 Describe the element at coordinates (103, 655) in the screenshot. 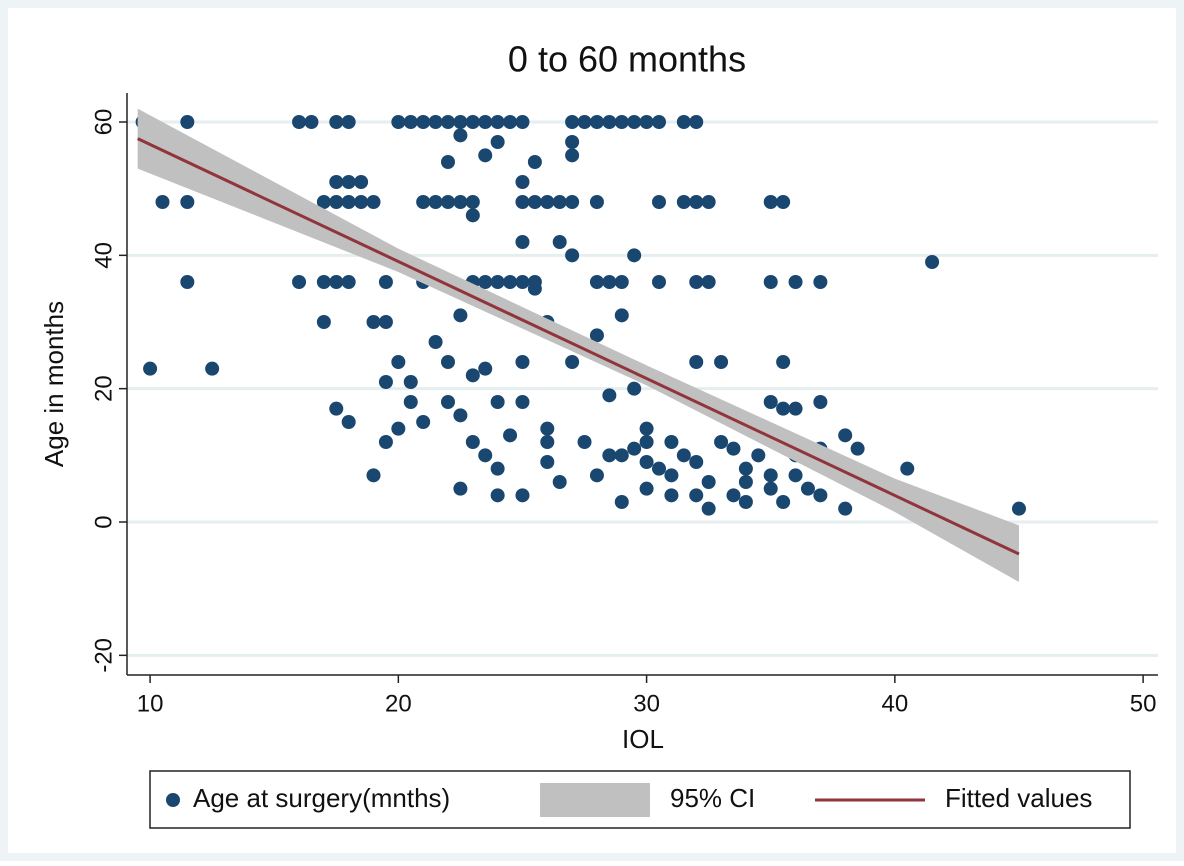

I see `y-tick-label: -20` at that location.